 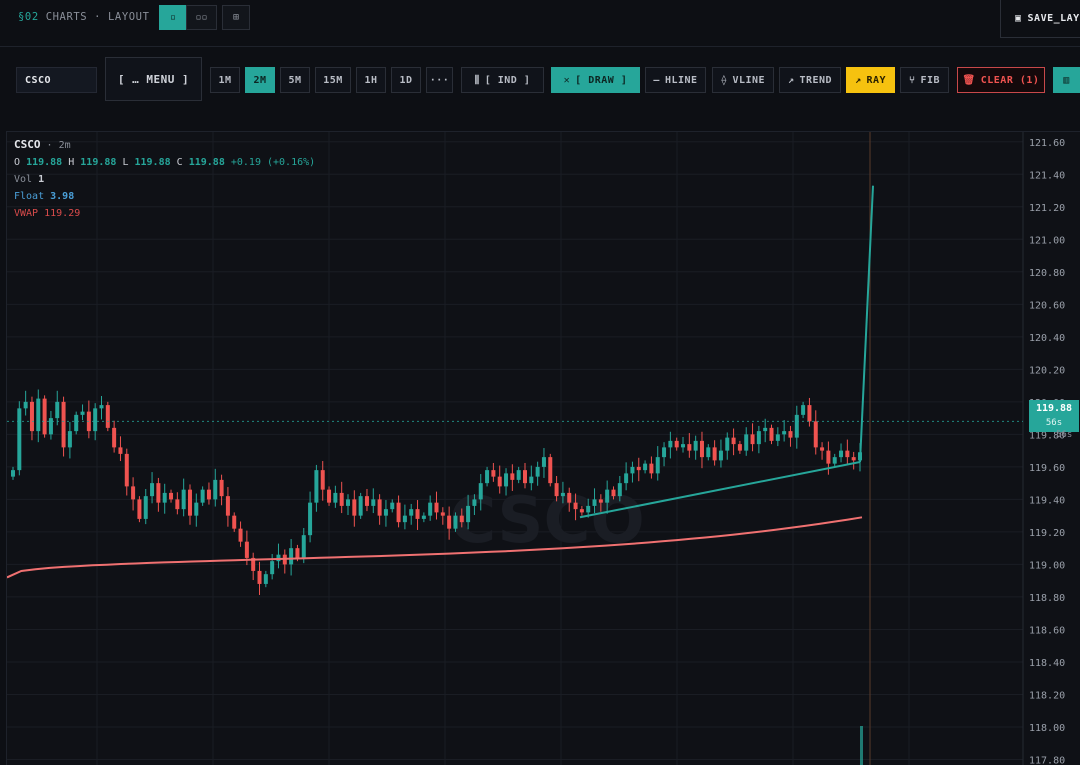 What do you see at coordinates (1047, 695) in the screenshot?
I see `y-axis-tick-label: 118.20` at bounding box center [1047, 695].